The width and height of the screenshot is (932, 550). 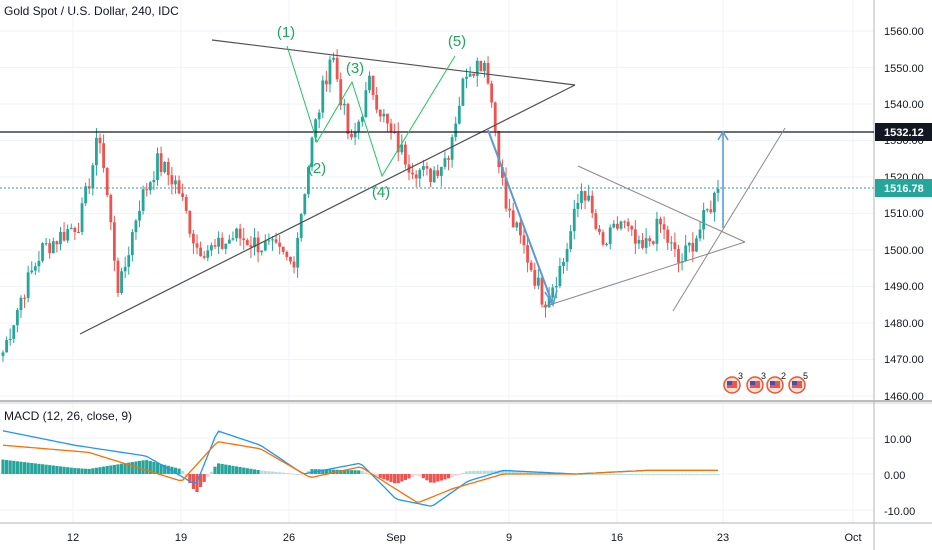 What do you see at coordinates (520, 217) in the screenshot?
I see `projection-arrow-down` at bounding box center [520, 217].